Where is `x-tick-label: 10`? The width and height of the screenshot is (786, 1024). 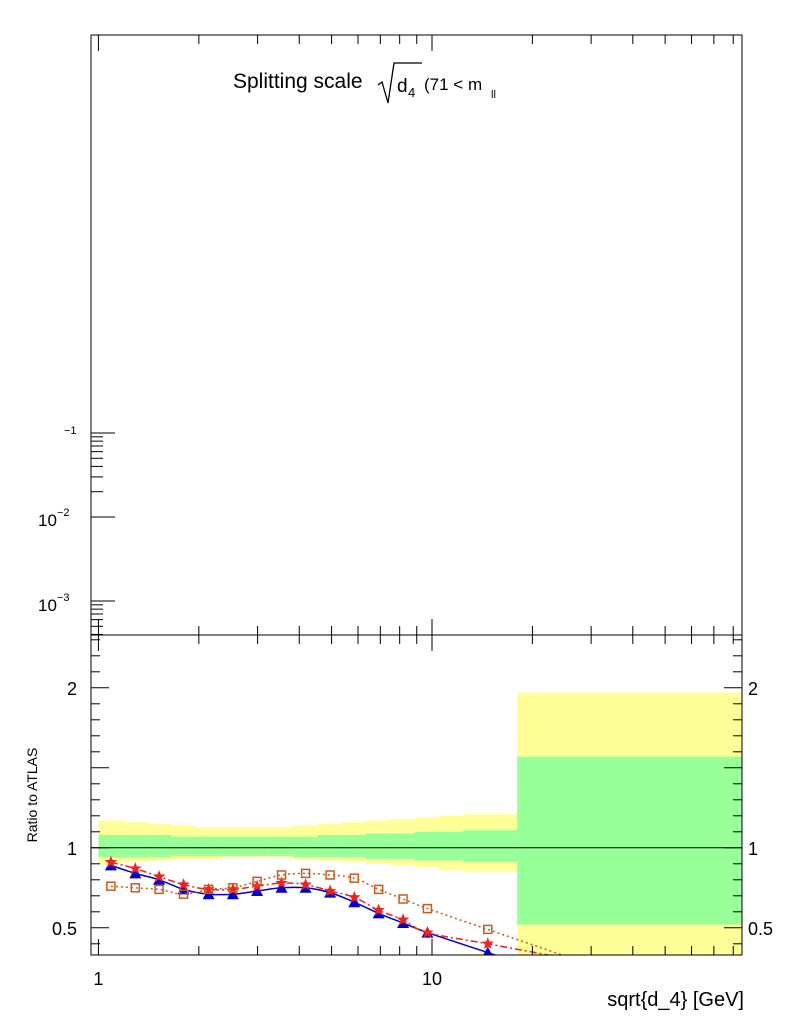 x-tick-label: 10 is located at coordinates (432, 979).